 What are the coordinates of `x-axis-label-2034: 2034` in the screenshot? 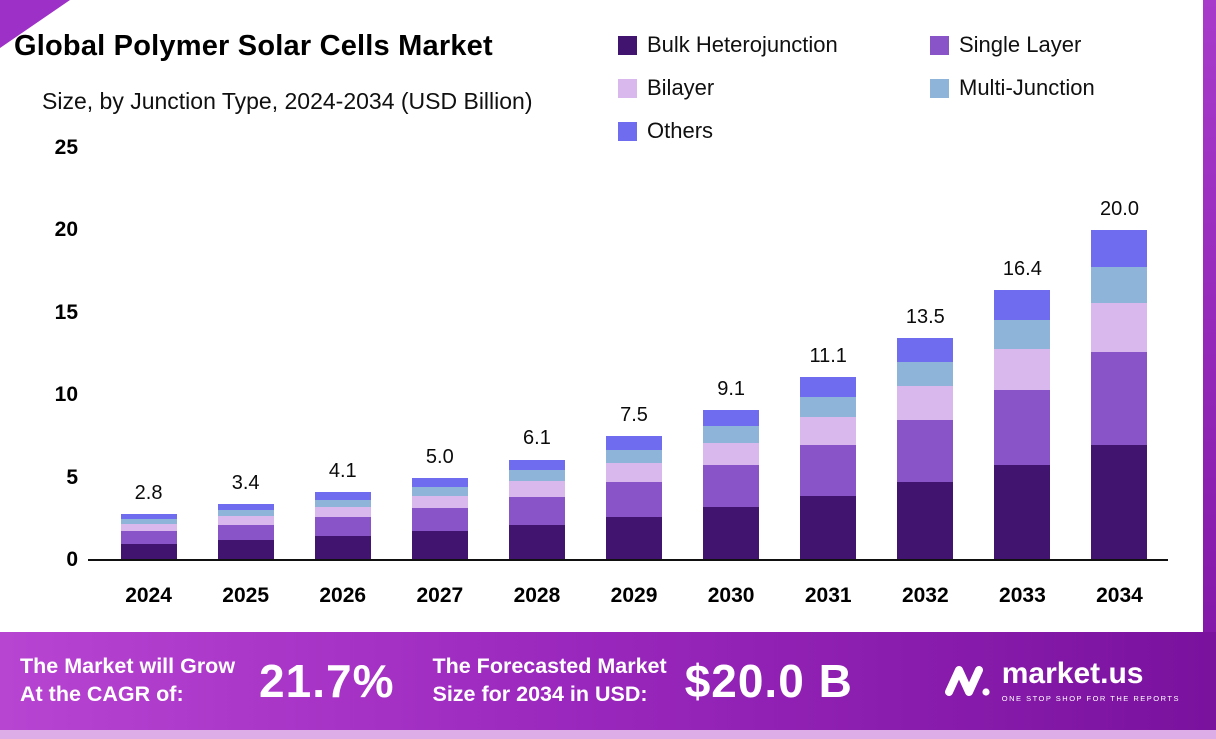 It's located at (1119, 595).